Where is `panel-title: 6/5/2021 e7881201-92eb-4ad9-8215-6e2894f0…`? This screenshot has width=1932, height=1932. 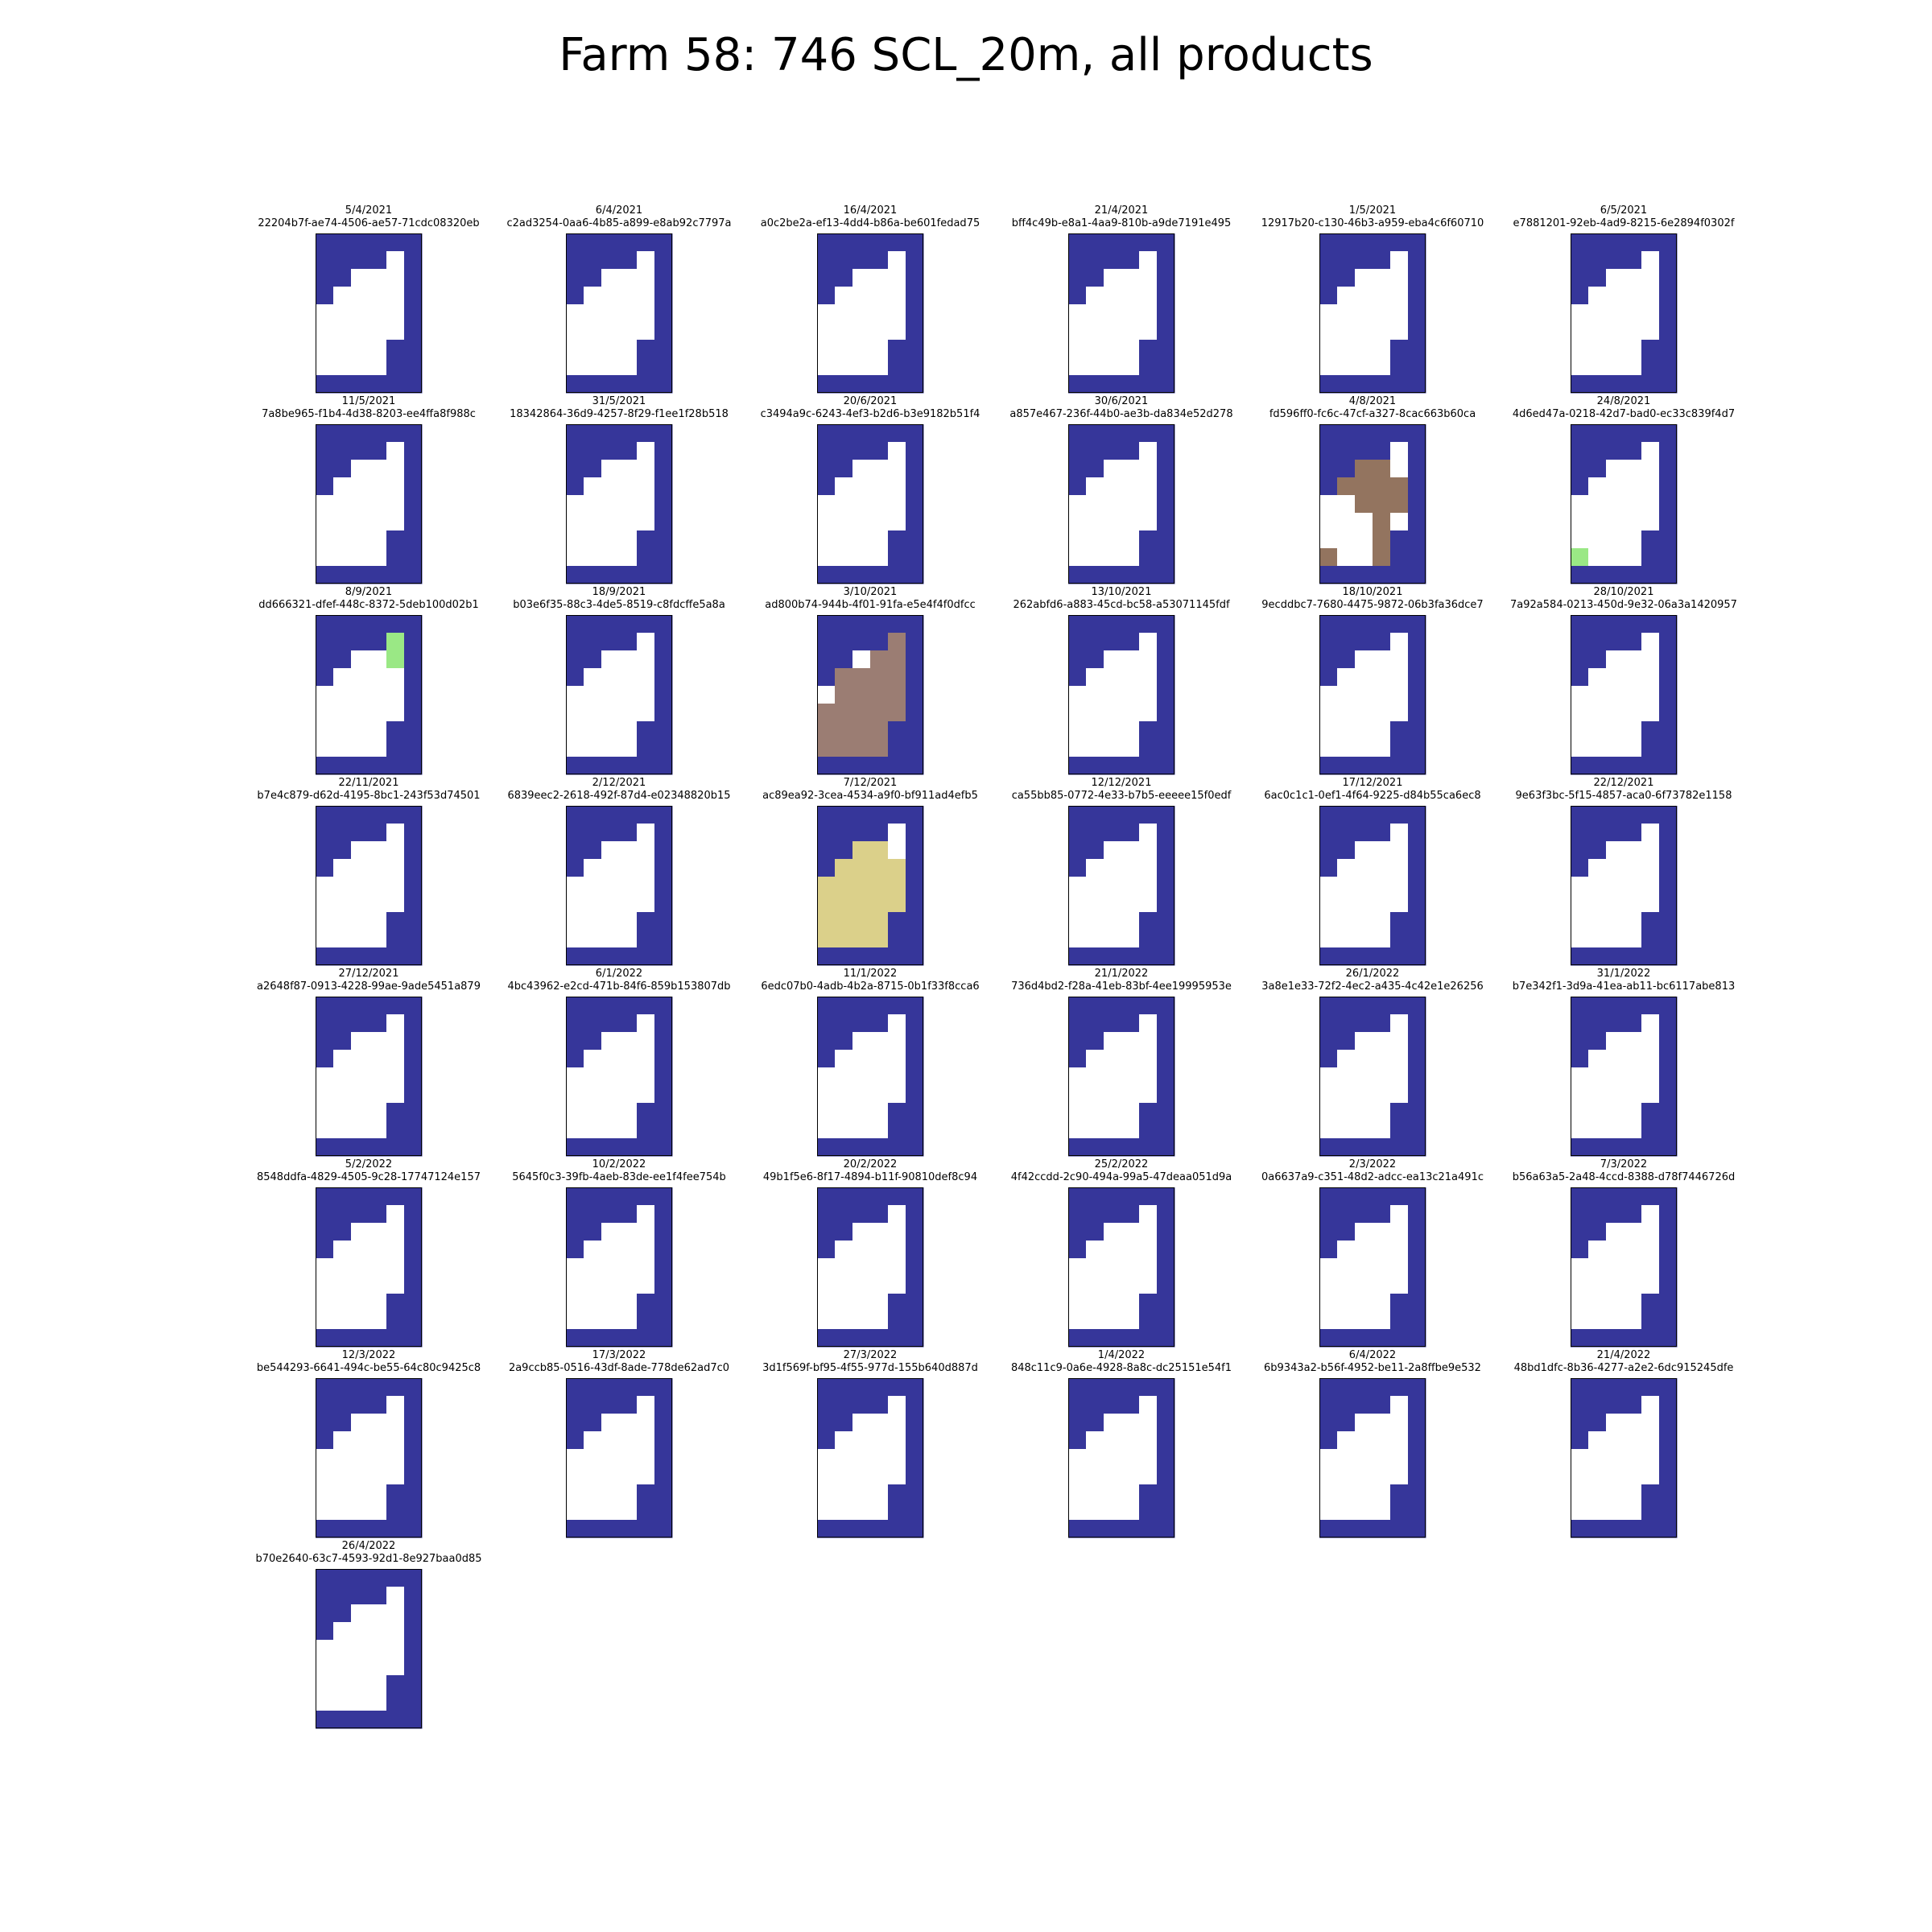 panel-title: 6/5/2021 e7881201-92eb-4ad9-8215-6e2894f0… is located at coordinates (1623, 217).